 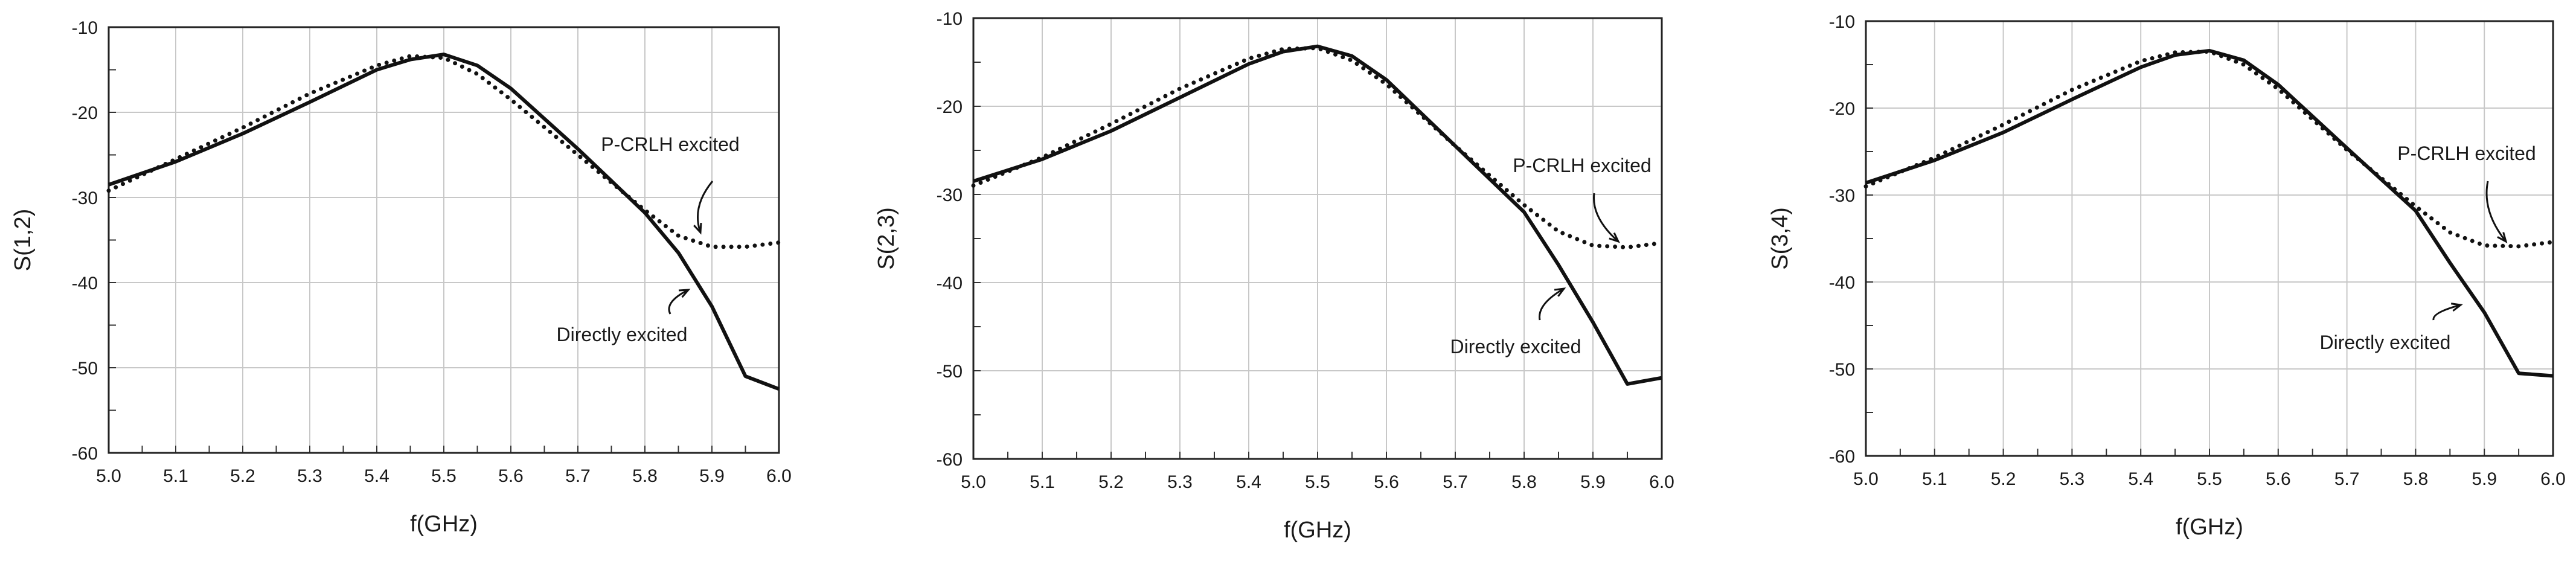 What do you see at coordinates (23, 240) in the screenshot?
I see `y-axis-label: S(1,2)` at bounding box center [23, 240].